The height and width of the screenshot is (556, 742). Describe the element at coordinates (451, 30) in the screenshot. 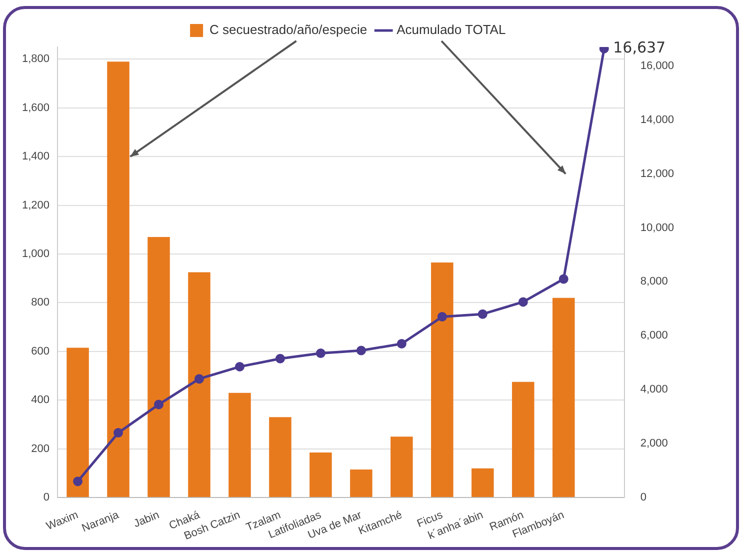

I see `legend-label: Acumulado TOTAL` at that location.